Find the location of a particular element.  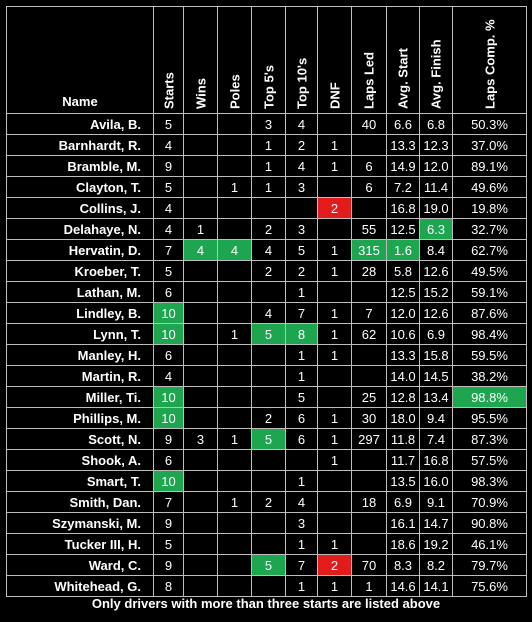

cell-name: Miller, Ti. is located at coordinates (80, 397).